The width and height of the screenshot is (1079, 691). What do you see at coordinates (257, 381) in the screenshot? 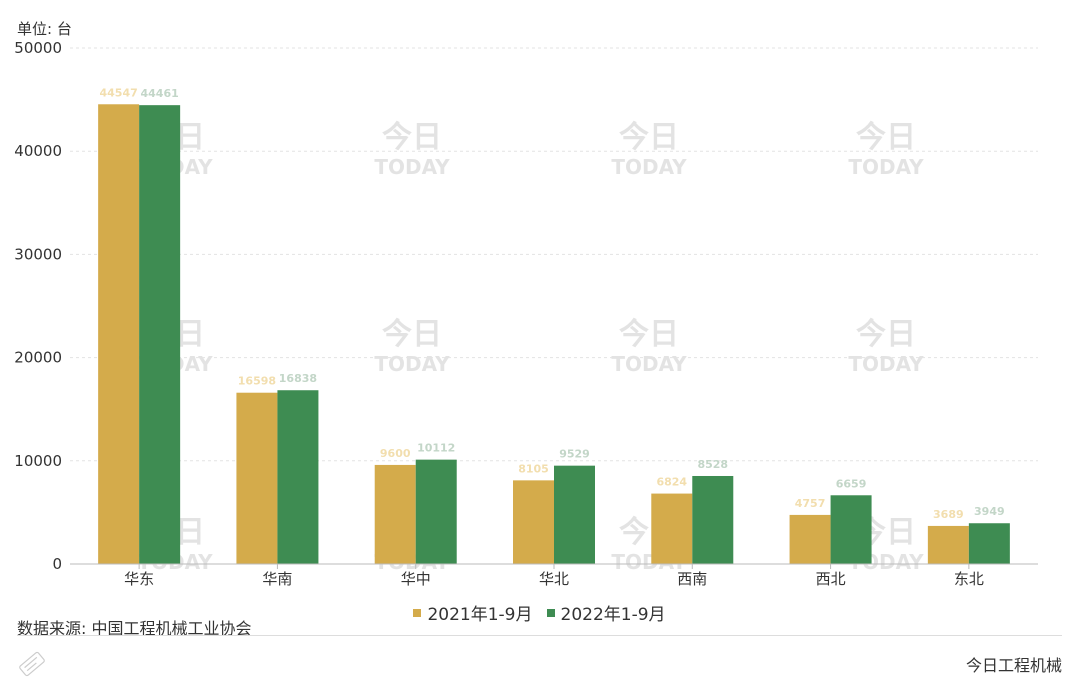
I see `value-label: 16598` at bounding box center [257, 381].